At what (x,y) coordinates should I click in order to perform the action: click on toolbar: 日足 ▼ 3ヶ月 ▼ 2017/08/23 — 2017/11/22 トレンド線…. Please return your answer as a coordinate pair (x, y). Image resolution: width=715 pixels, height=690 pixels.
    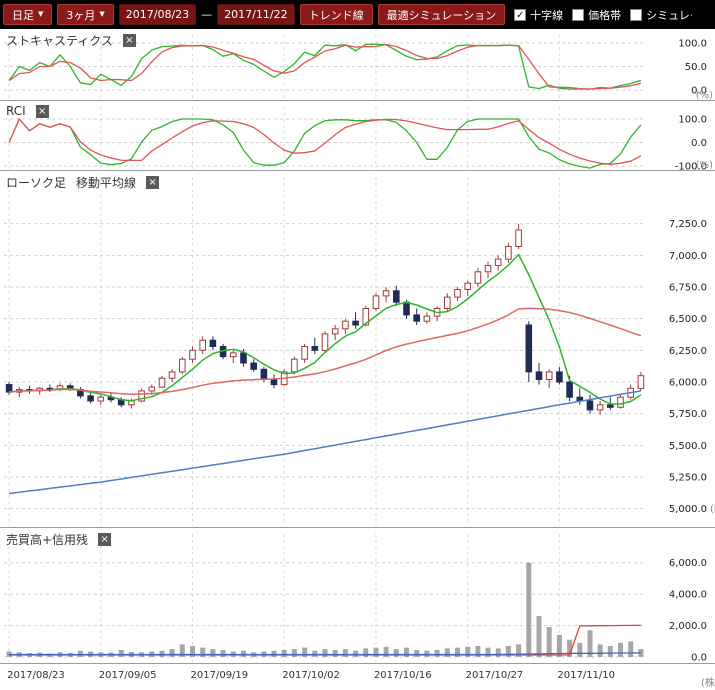
    Looking at the image, I should click on (357, 14).